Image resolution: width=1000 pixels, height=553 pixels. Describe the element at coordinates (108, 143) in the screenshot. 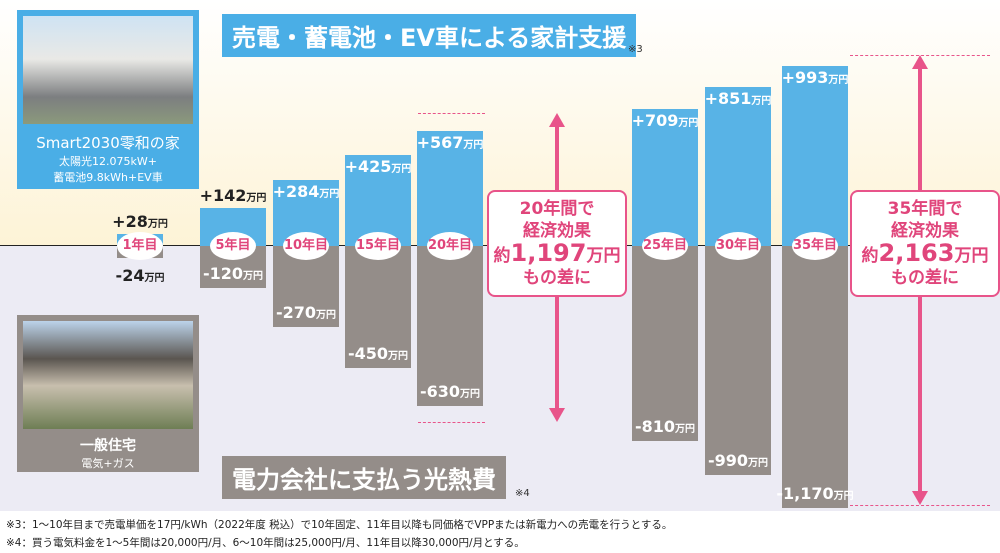

I see `smart-house-name: Smart2030零和の家` at that location.